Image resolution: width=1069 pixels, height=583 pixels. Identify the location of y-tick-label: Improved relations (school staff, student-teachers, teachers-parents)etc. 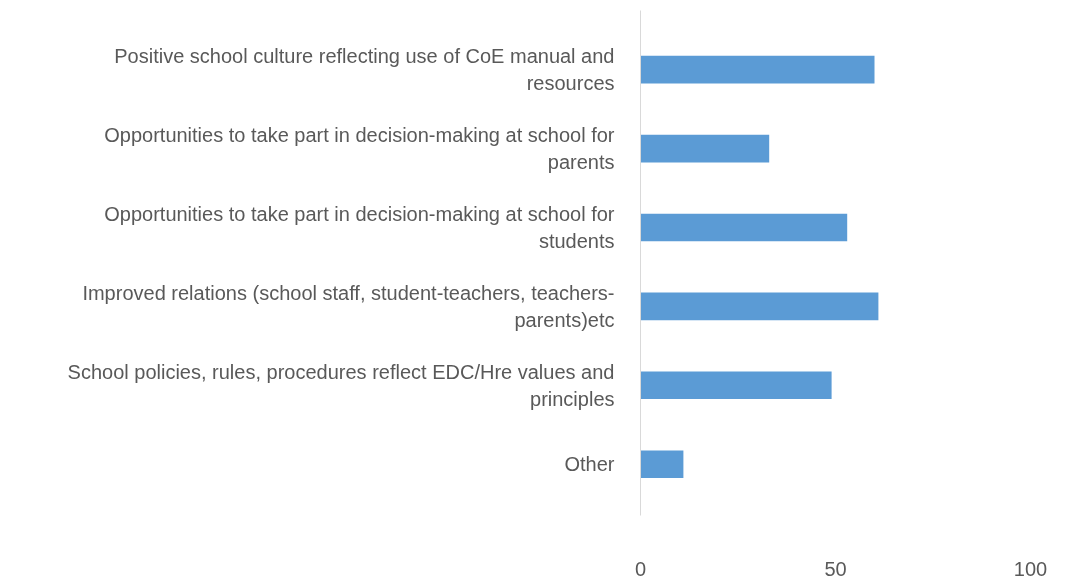
(348, 306).